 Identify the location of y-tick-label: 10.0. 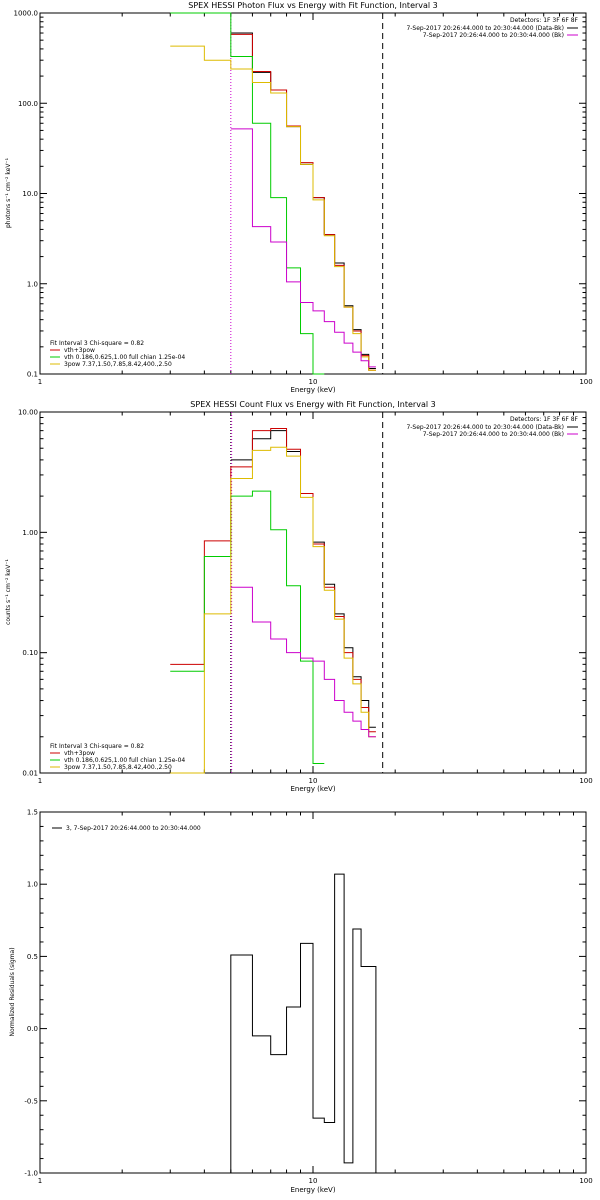
(30, 194).